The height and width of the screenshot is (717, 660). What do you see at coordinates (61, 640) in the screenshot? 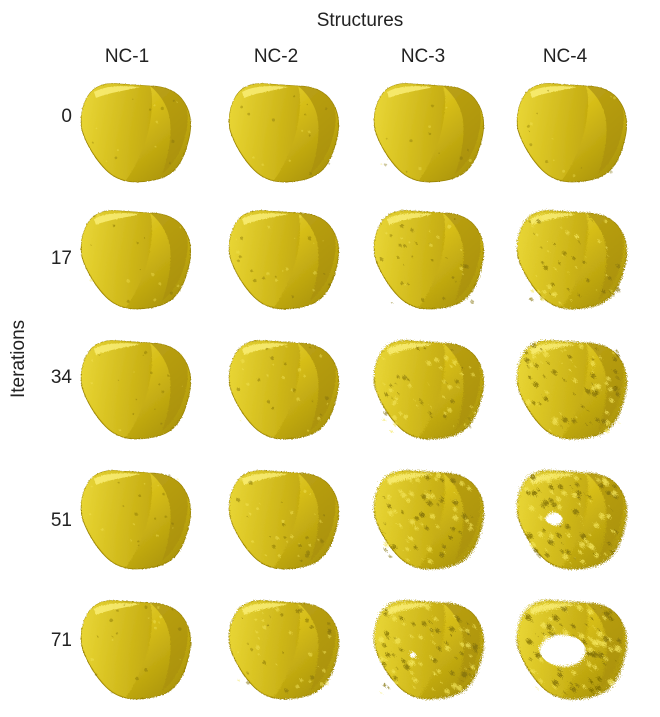
I see `row-header-71: 71` at bounding box center [61, 640].